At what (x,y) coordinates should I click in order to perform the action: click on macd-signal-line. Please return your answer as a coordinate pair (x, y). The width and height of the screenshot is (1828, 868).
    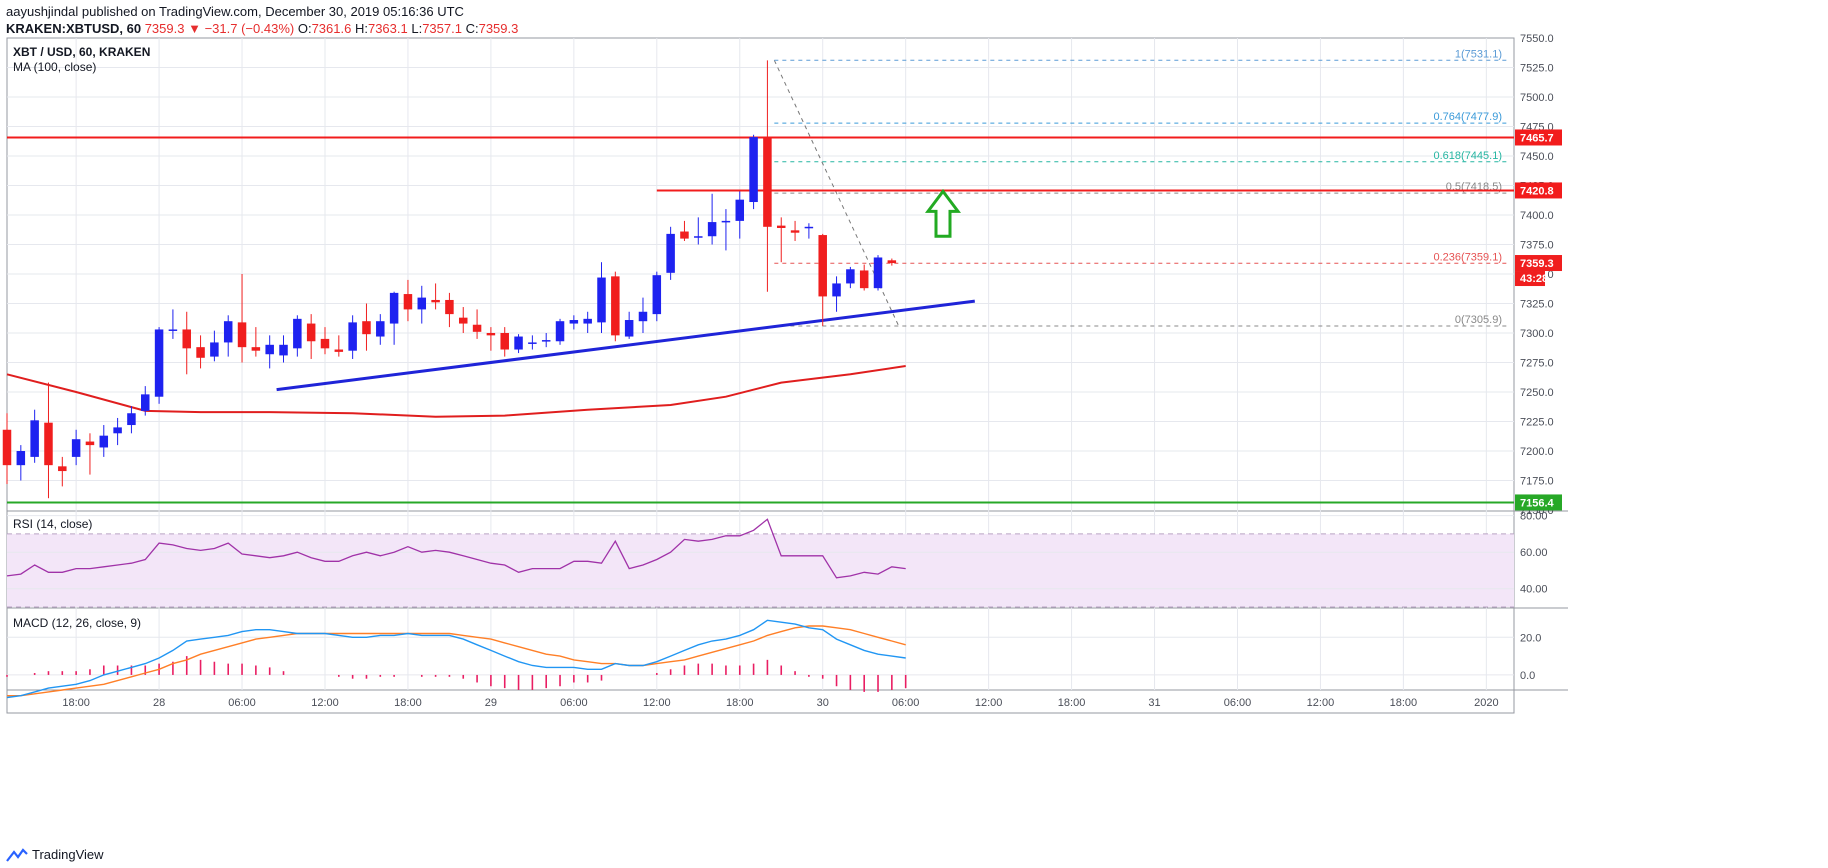
    Looking at the image, I should click on (456, 661).